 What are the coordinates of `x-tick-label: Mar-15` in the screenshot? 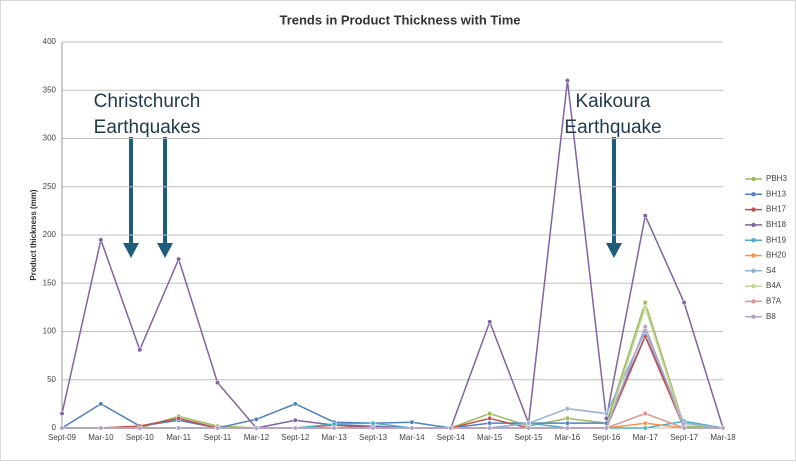 It's located at (490, 437).